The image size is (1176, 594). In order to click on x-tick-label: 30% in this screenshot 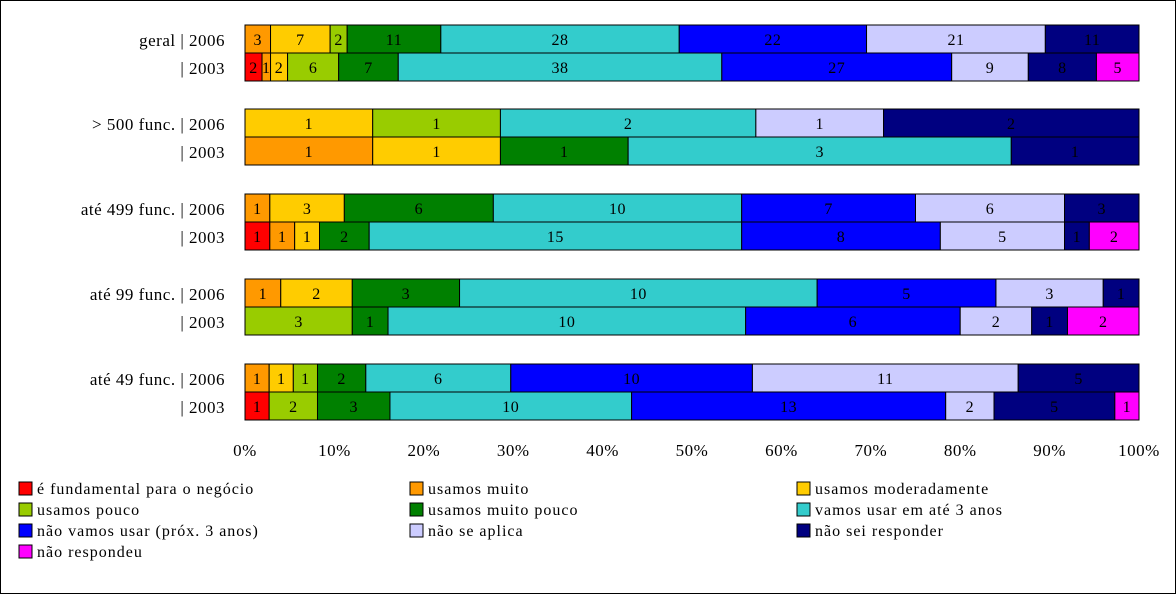, I will do `click(513, 450)`.